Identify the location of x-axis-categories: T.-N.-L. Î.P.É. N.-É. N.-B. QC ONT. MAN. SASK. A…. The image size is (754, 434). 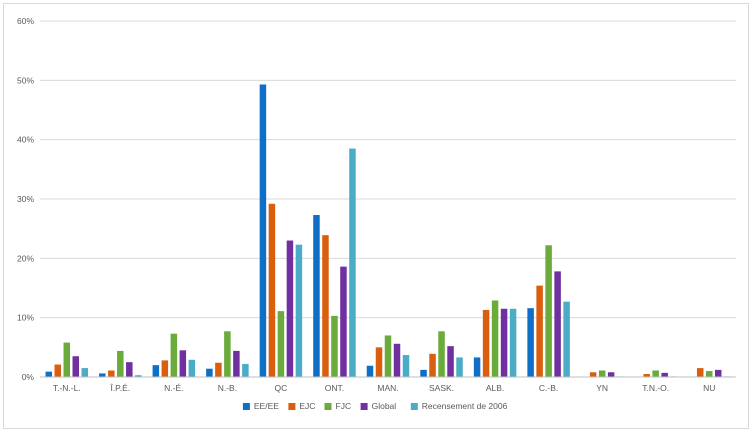
(384, 388).